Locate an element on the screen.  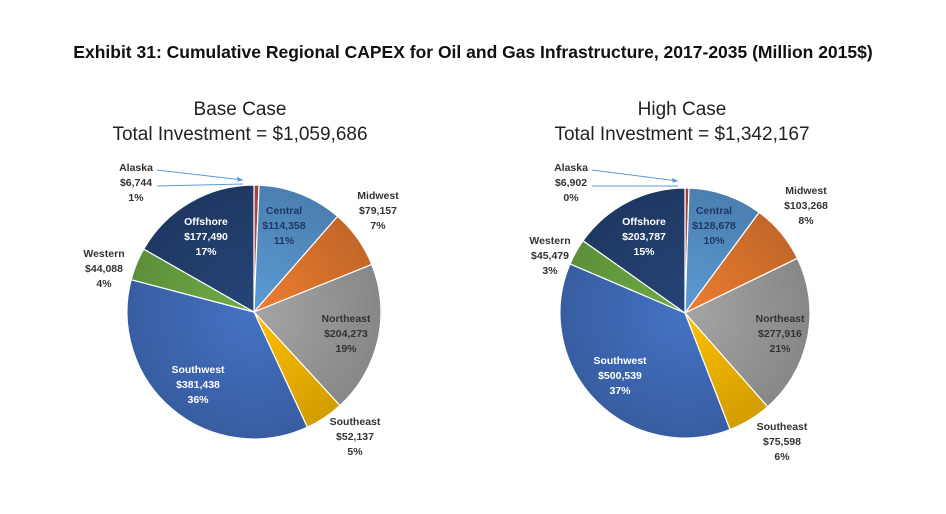
high-label-western: Western $45,479 3% is located at coordinates (549, 256).